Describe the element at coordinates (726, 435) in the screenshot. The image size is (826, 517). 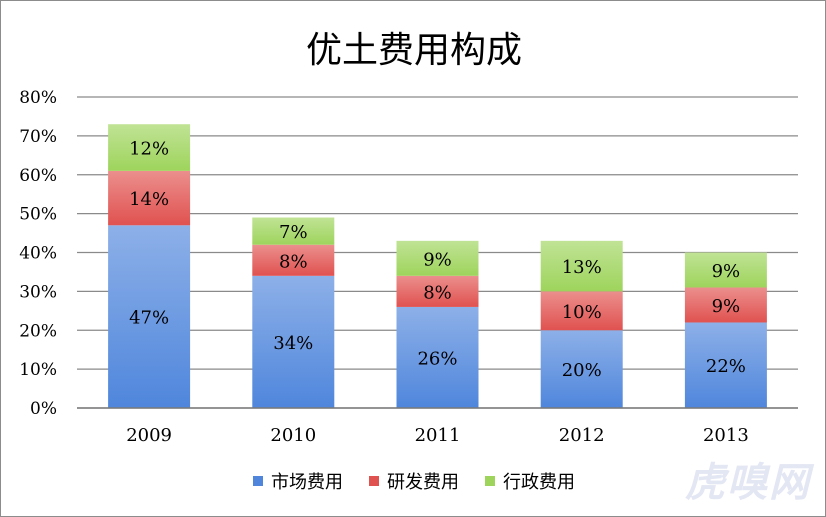
I see `x-tick-label: 2013` at that location.